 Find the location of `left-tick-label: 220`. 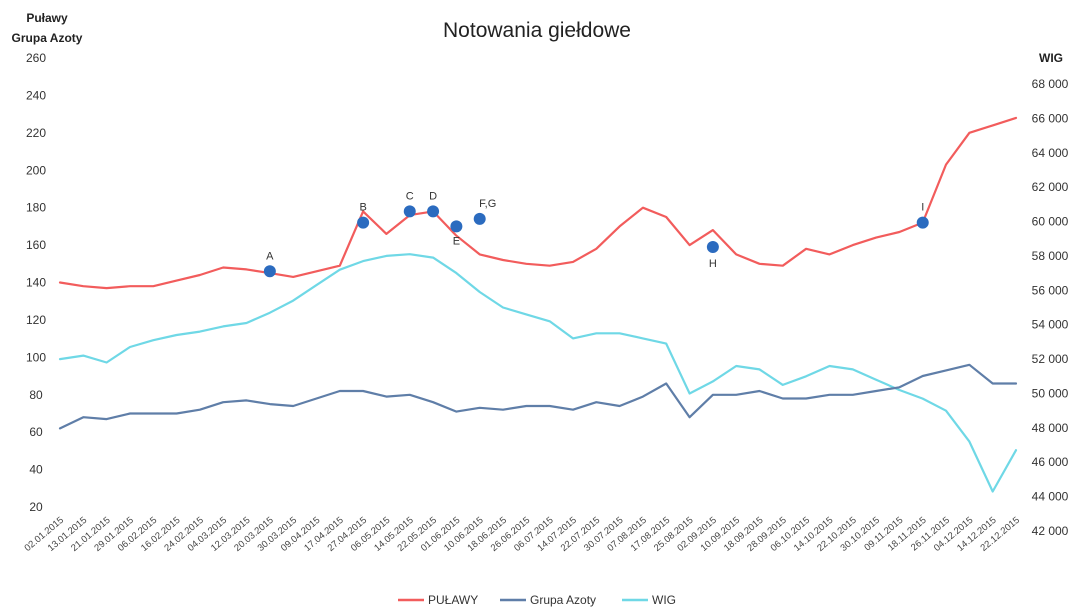

left-tick-label: 220 is located at coordinates (36, 133).